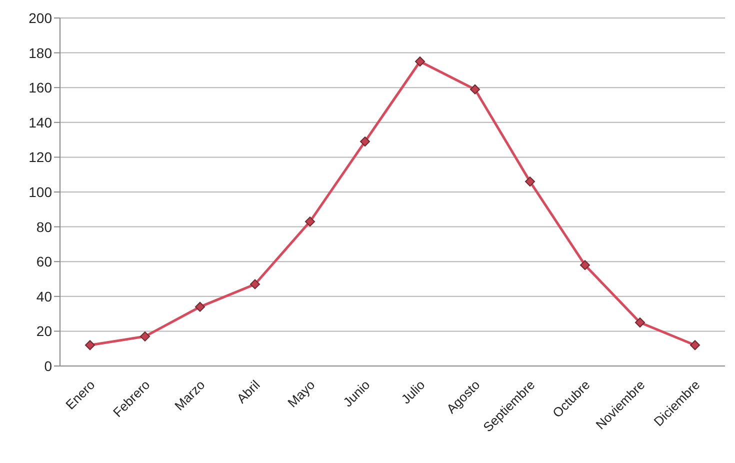  I want to click on y-tick-label: 200, so click(40, 18).